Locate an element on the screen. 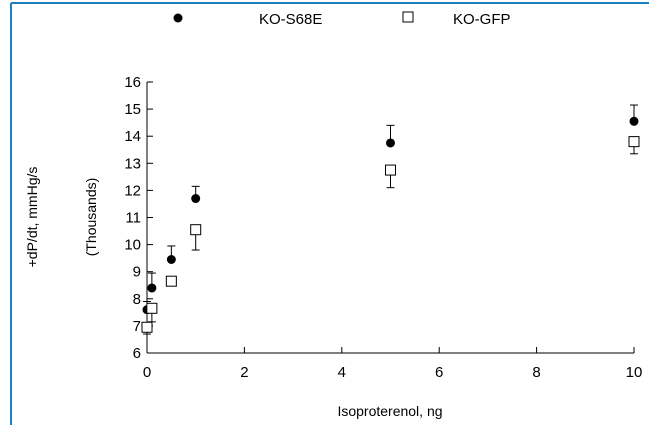  legend-item-ko-gfp: KO-GFP is located at coordinates (456, 19).